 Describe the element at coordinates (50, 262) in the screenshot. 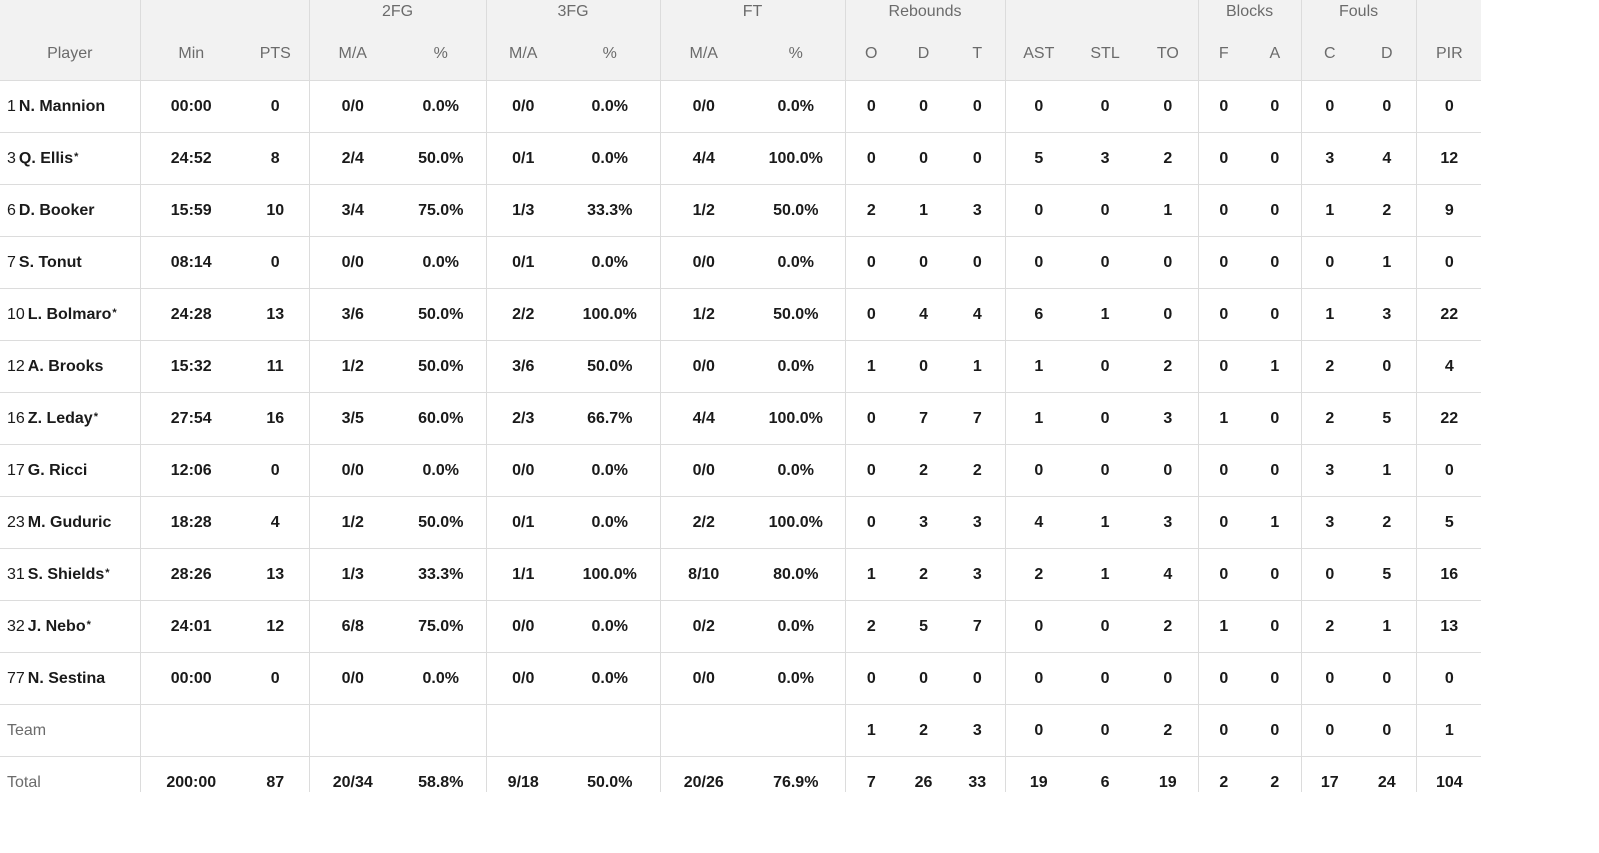

I see `player-name: S. Tonut` at that location.